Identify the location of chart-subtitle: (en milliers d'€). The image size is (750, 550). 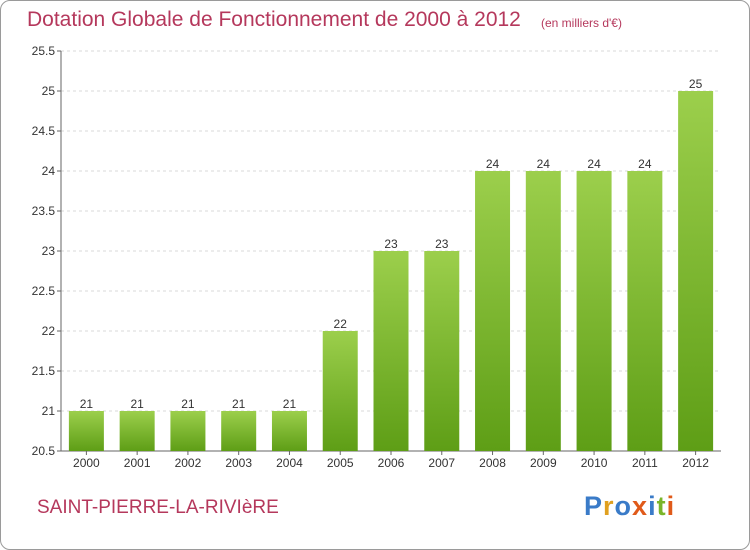
(581, 23).